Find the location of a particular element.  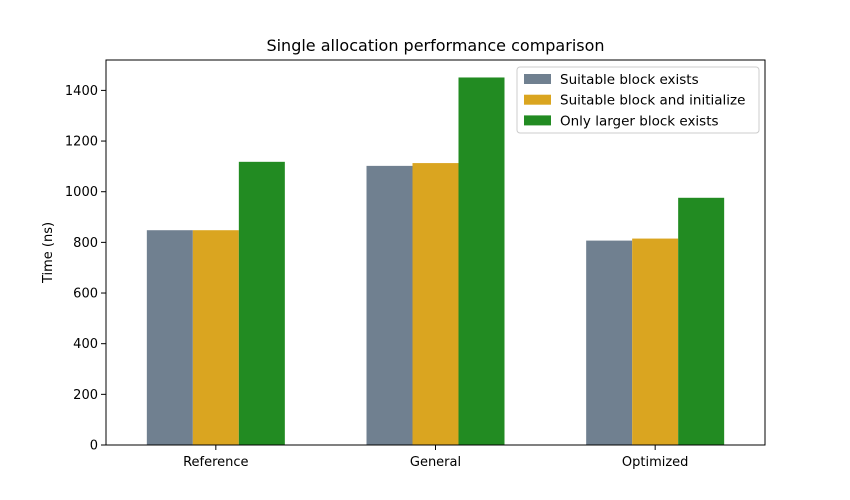

x-tick-label: Reference is located at coordinates (215, 462).